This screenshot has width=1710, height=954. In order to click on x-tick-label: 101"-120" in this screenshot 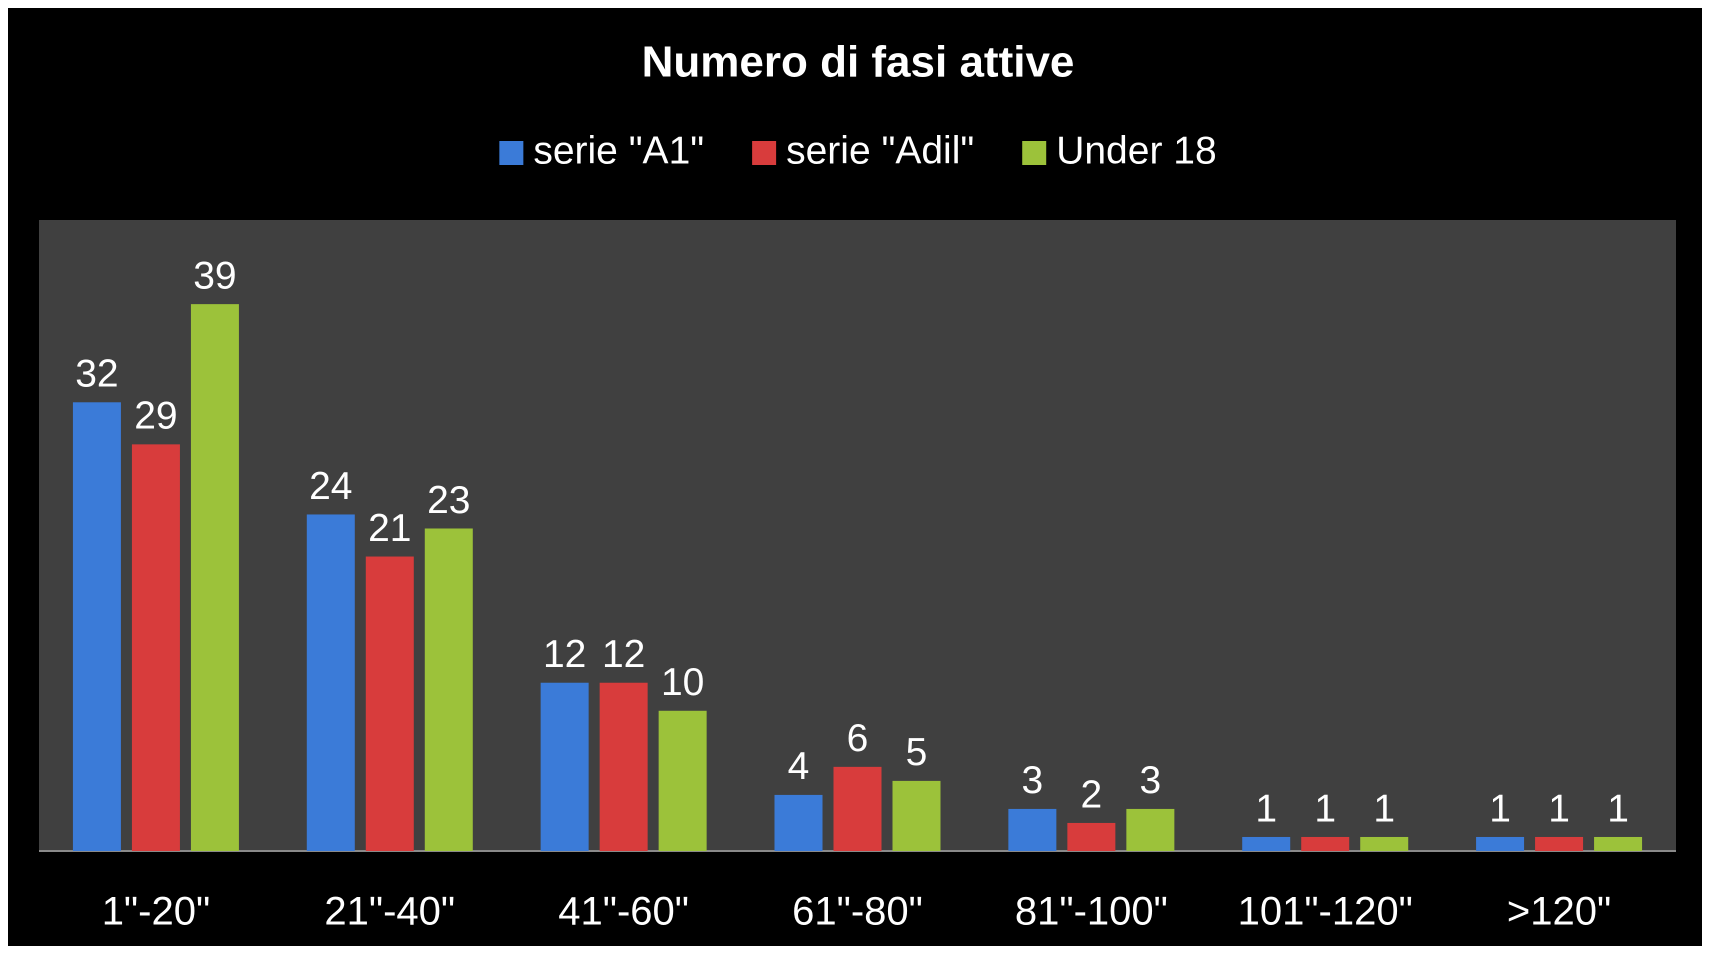, I will do `click(1325, 912)`.